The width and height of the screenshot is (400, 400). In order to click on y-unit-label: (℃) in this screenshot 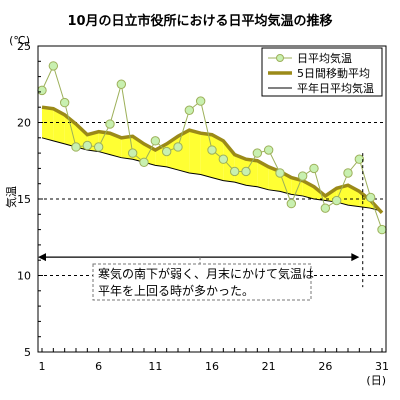, I will do `click(19, 40)`.